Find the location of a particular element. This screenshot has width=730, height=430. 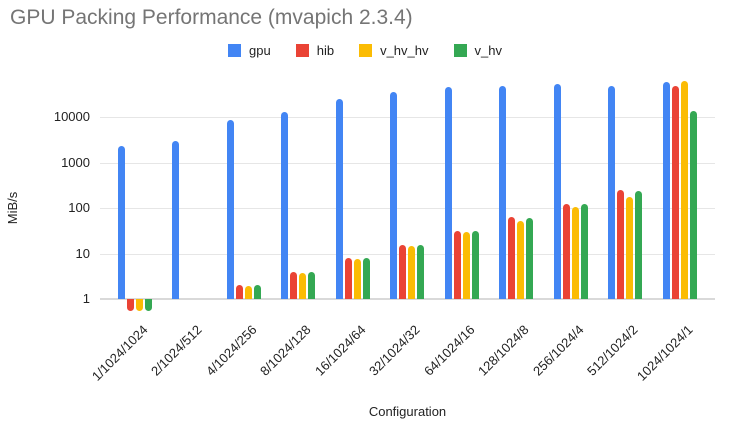

legend-item-gpu: gpu is located at coordinates (249, 50).